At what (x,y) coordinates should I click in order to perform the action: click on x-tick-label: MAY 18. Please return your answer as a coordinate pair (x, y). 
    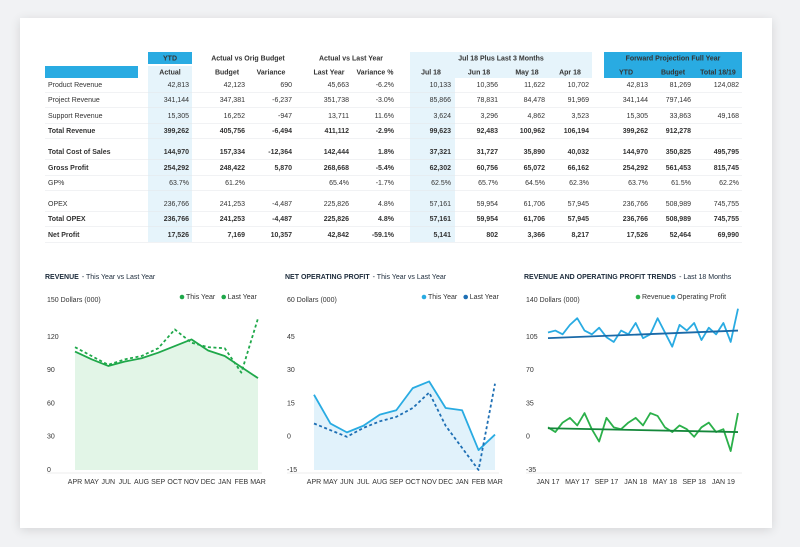
    Looking at the image, I should click on (665, 482).